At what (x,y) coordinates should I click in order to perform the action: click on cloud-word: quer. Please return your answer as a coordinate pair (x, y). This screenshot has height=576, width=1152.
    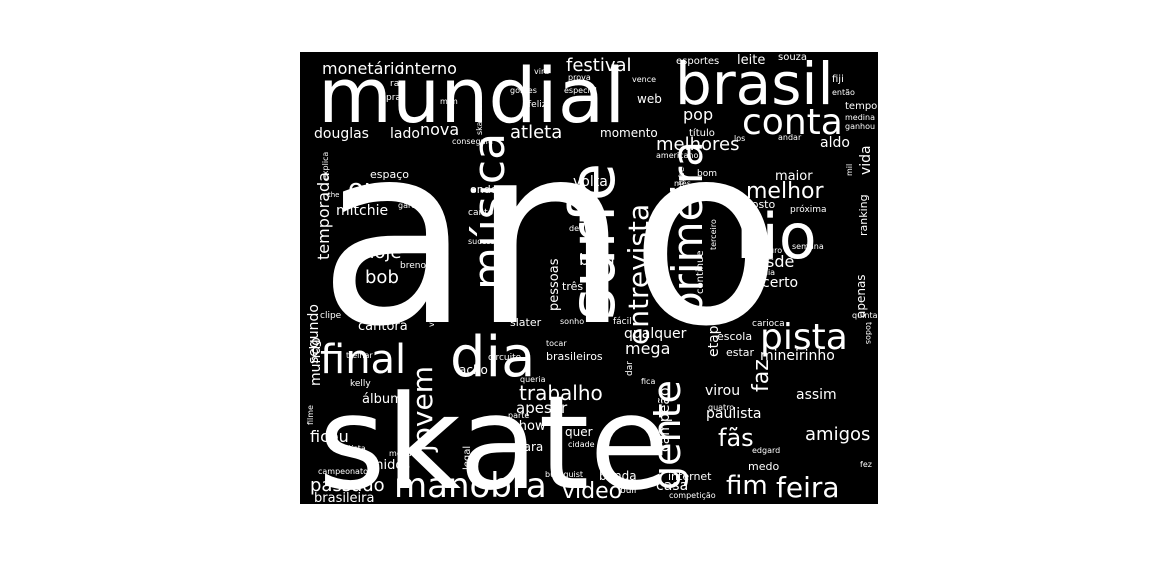
    Looking at the image, I should click on (579, 432).